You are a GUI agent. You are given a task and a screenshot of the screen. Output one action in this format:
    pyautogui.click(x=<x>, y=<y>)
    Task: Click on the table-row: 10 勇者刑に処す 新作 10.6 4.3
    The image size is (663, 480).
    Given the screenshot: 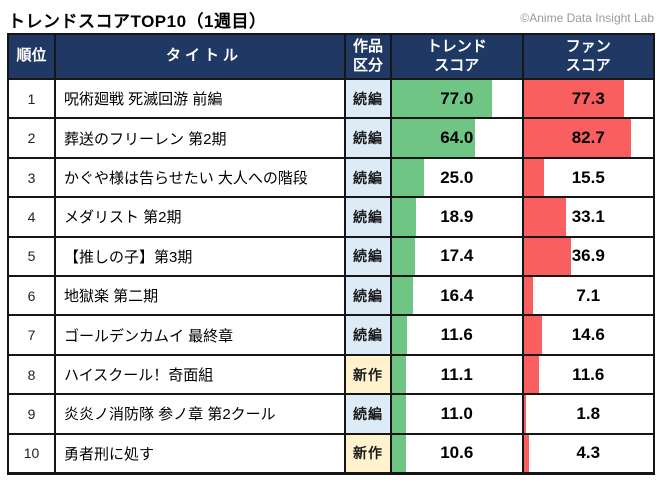 What is the action you would take?
    pyautogui.click(x=331, y=452)
    